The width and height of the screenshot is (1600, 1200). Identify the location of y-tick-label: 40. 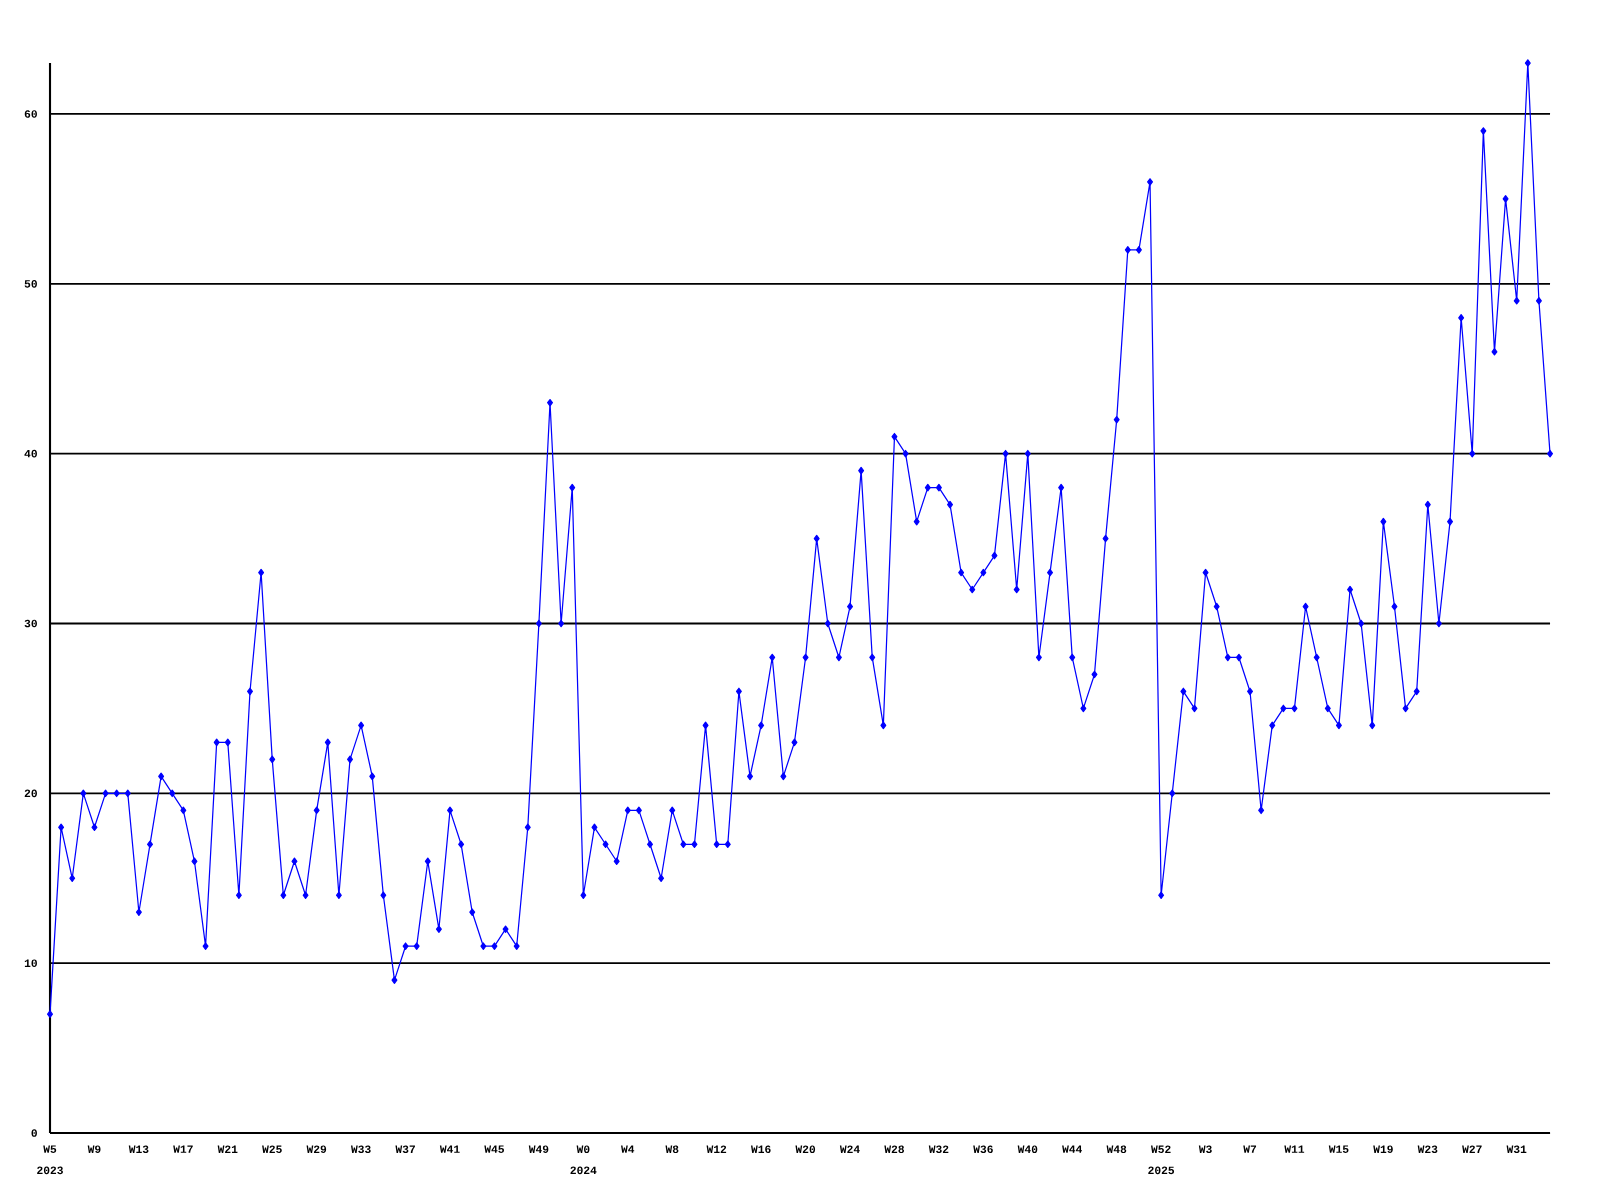
(30, 453).